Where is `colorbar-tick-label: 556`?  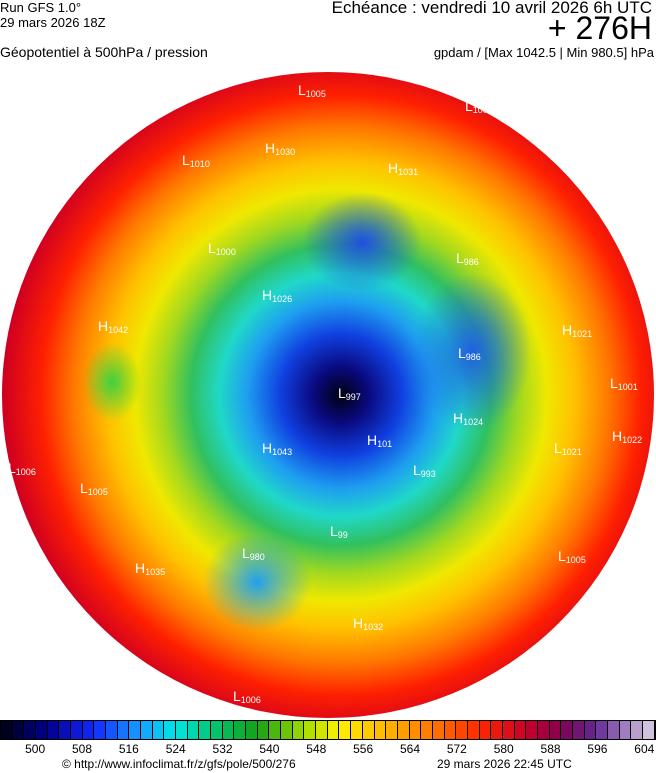
colorbar-tick-label: 556 is located at coordinates (363, 749).